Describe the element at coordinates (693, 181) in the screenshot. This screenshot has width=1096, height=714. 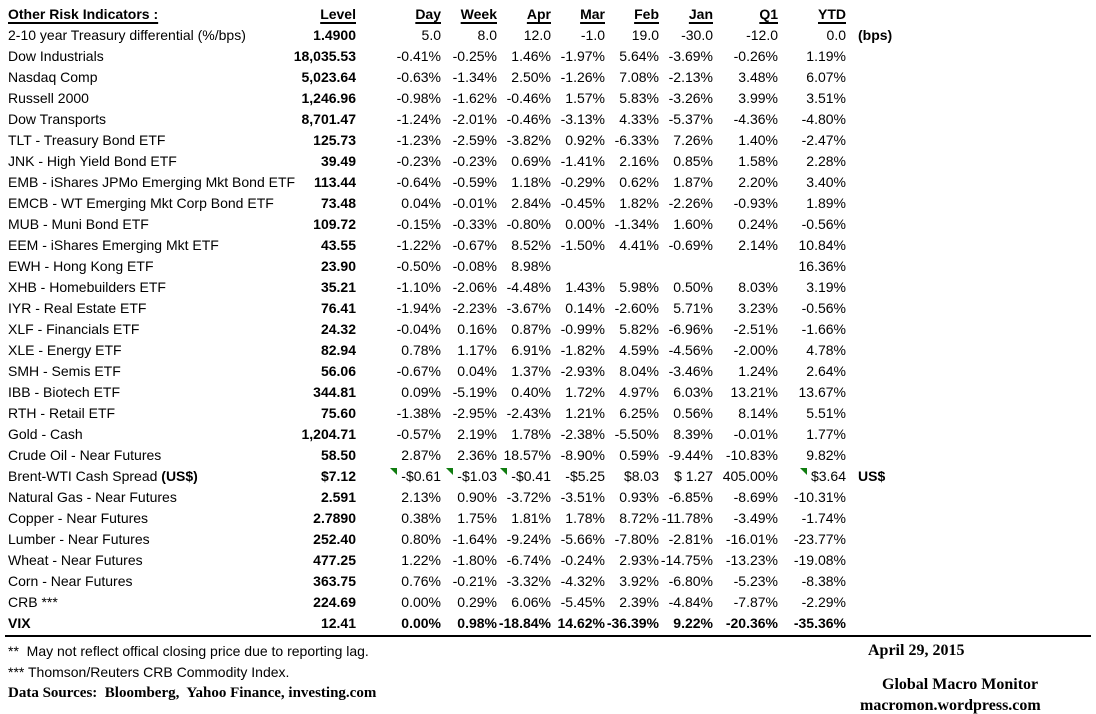
I see `period-value: 1.87%` at that location.